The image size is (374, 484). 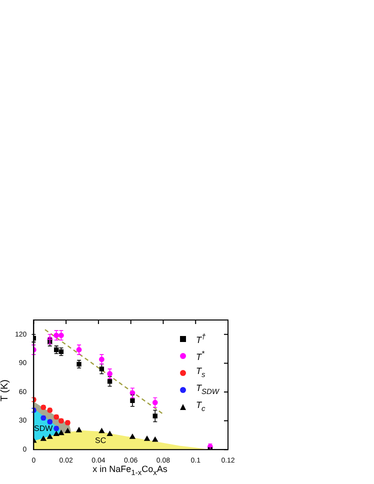 I want to click on legend-label: T$_{c}$, so click(x=201, y=406).